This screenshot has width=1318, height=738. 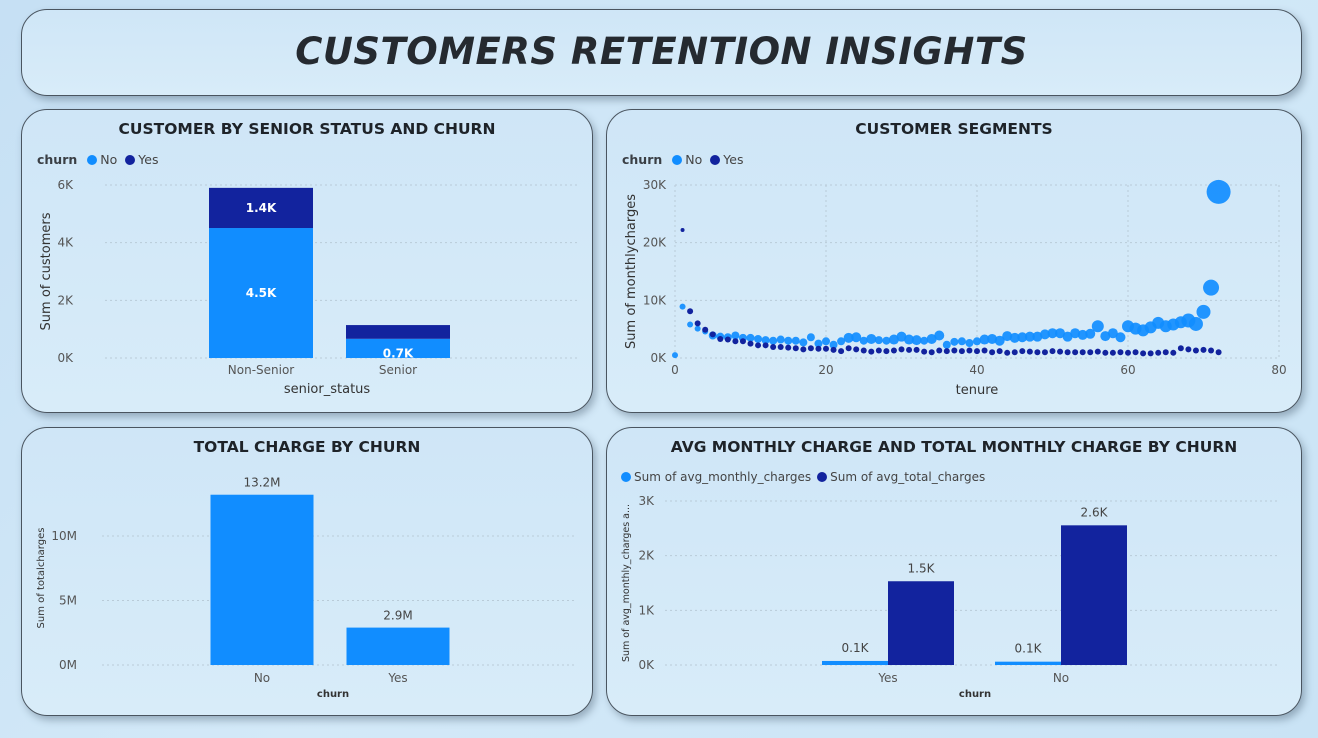 What do you see at coordinates (1061, 678) in the screenshot?
I see `x-tick-label: No` at bounding box center [1061, 678].